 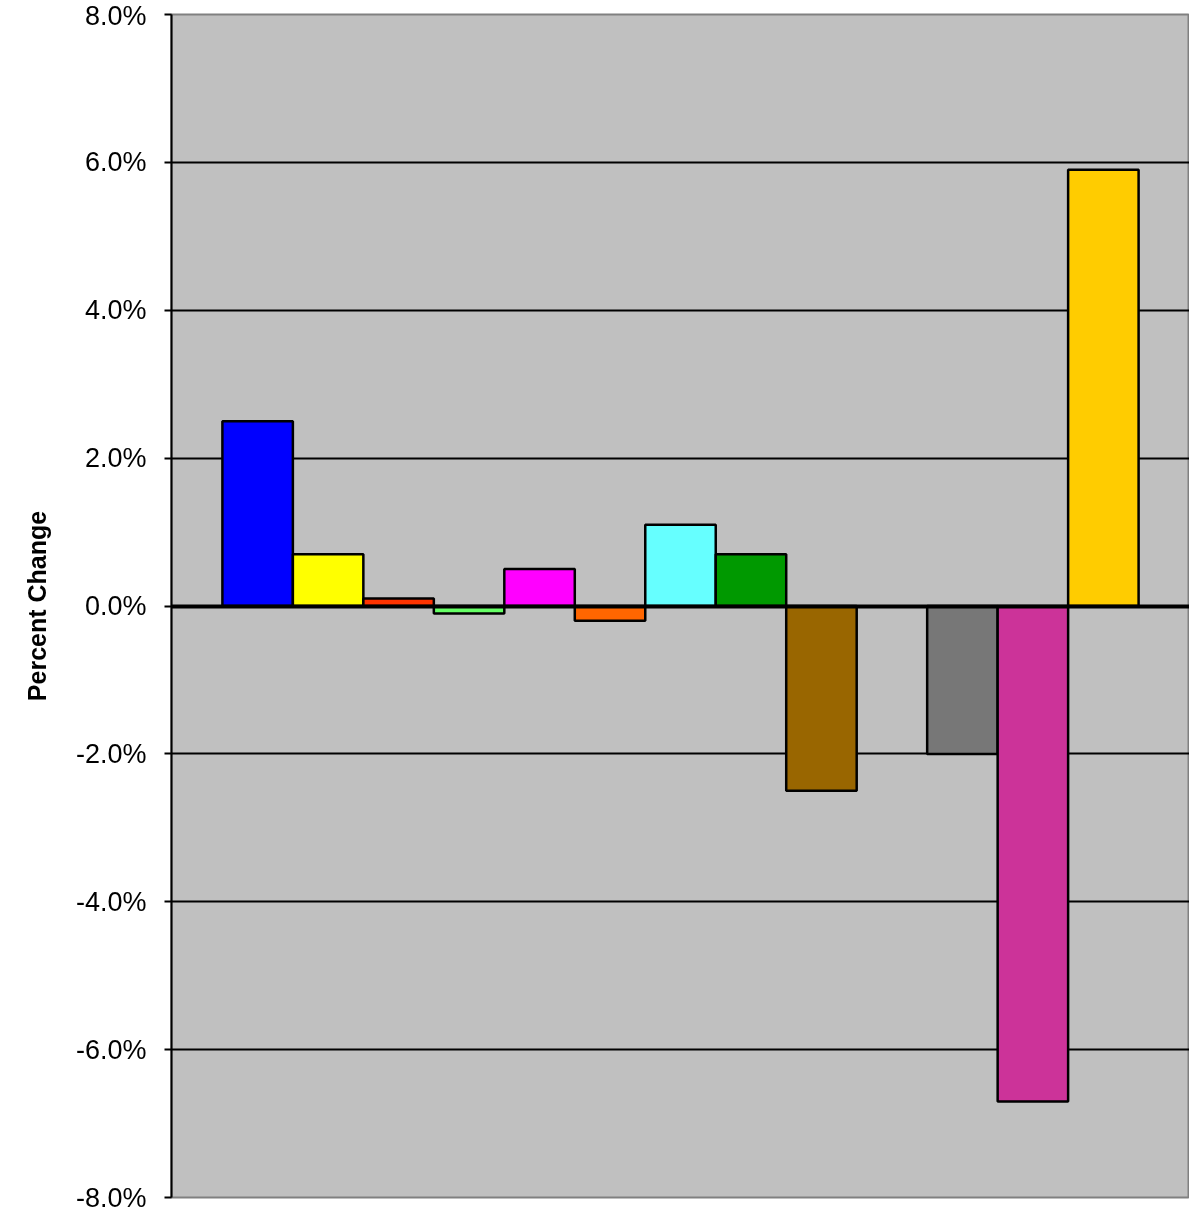 I want to click on y-tick-label: 2.0%, so click(x=115, y=458).